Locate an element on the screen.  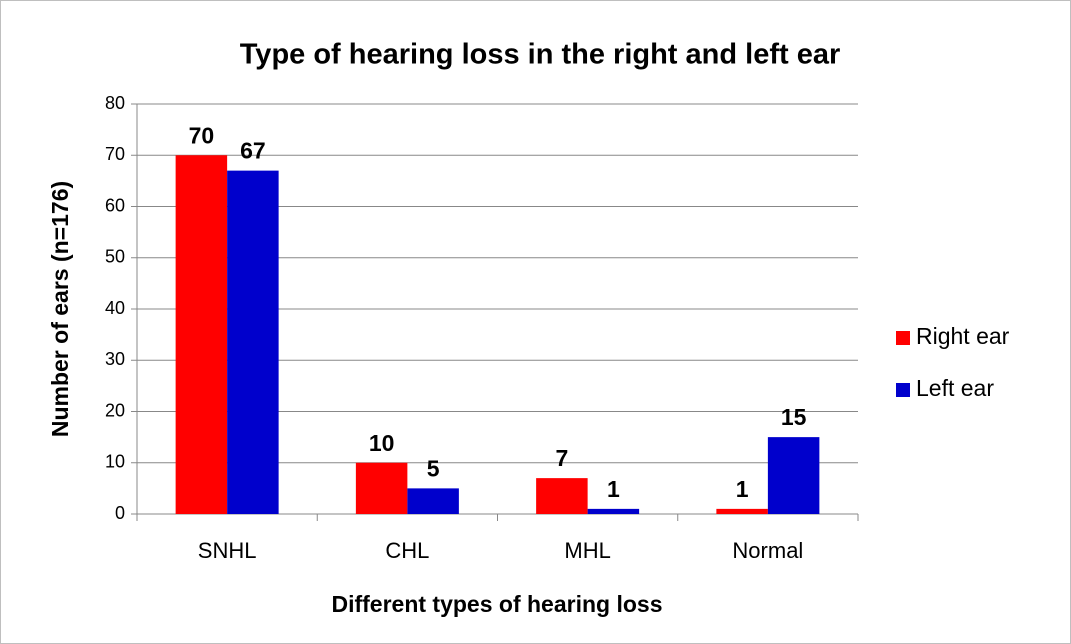
x-tick-label: SNHL is located at coordinates (227, 550).